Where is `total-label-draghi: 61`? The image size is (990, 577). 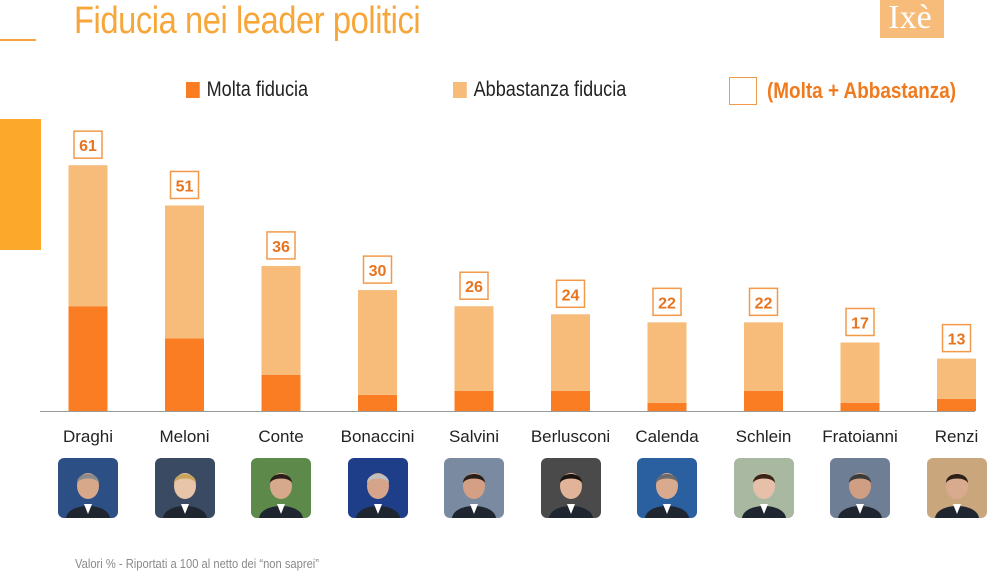
total-label-draghi: 61 is located at coordinates (88, 146).